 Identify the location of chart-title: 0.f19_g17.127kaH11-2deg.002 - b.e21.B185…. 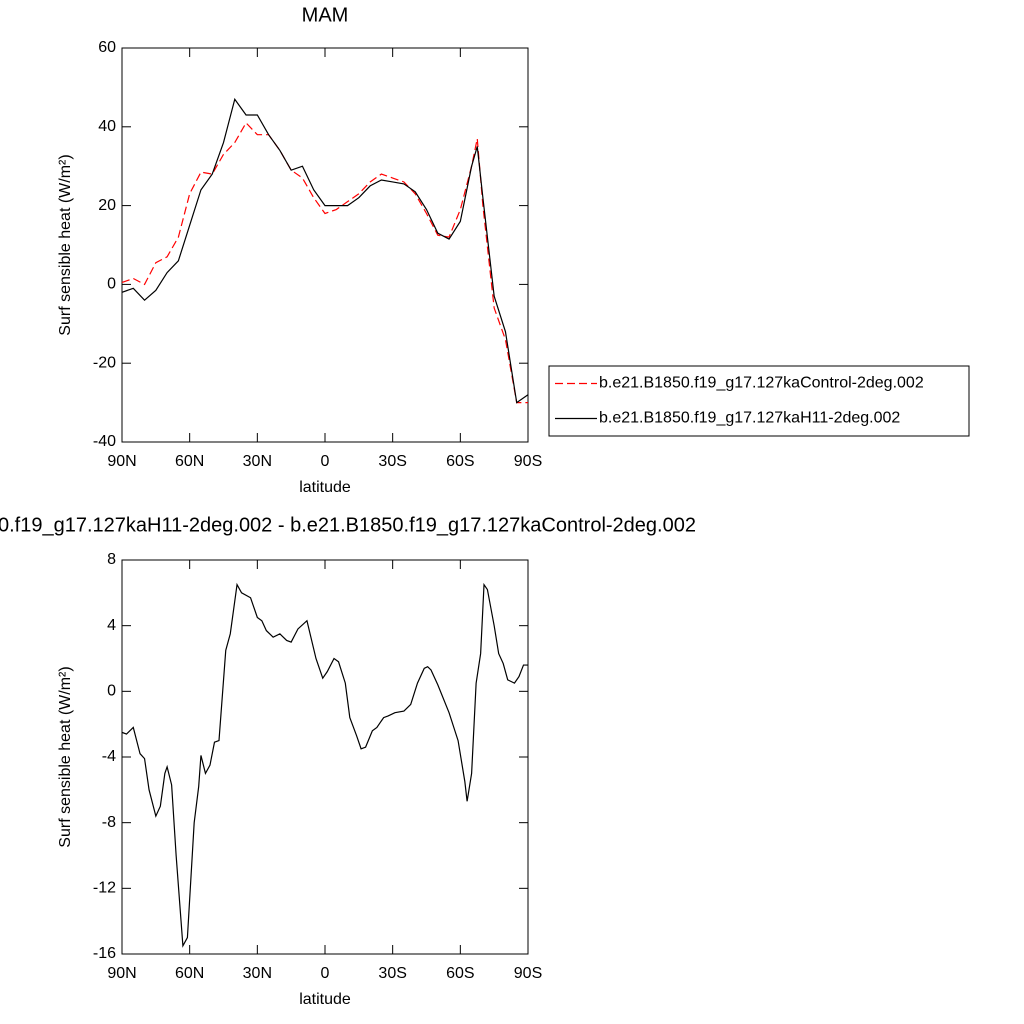
(348, 525).